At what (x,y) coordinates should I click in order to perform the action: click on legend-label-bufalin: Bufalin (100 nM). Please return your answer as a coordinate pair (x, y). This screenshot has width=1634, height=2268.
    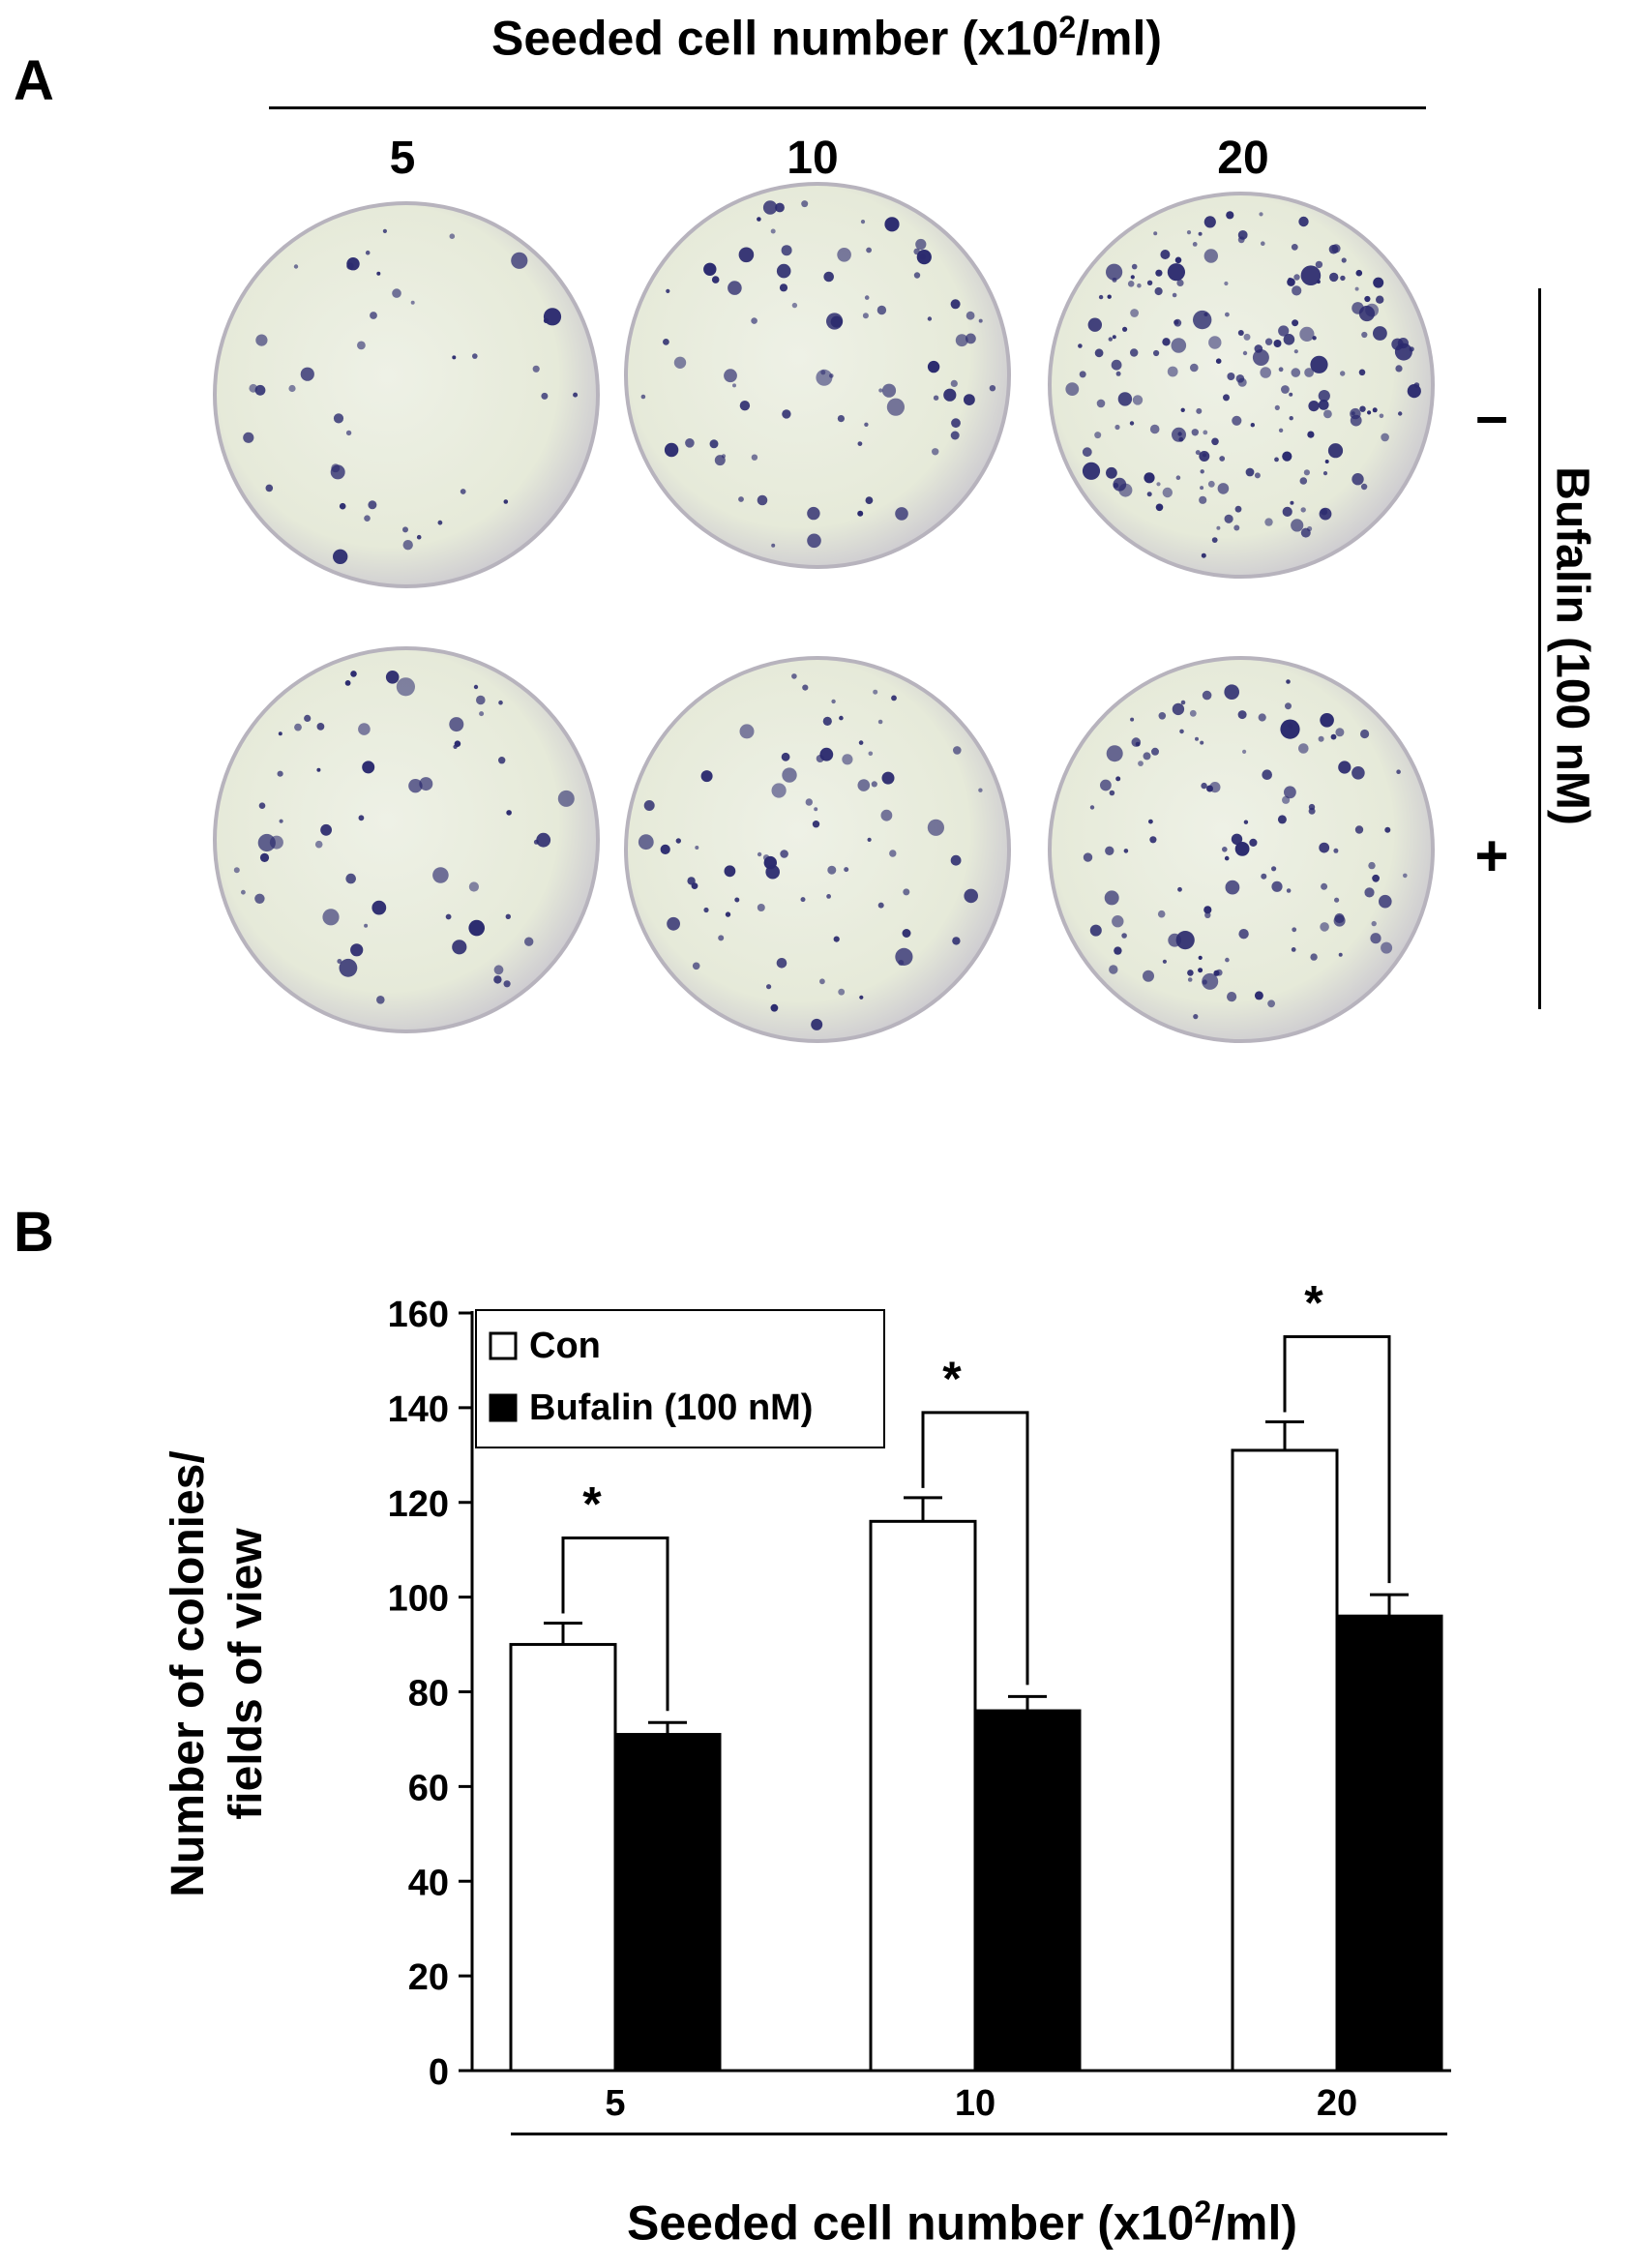
    Looking at the image, I should click on (671, 1408).